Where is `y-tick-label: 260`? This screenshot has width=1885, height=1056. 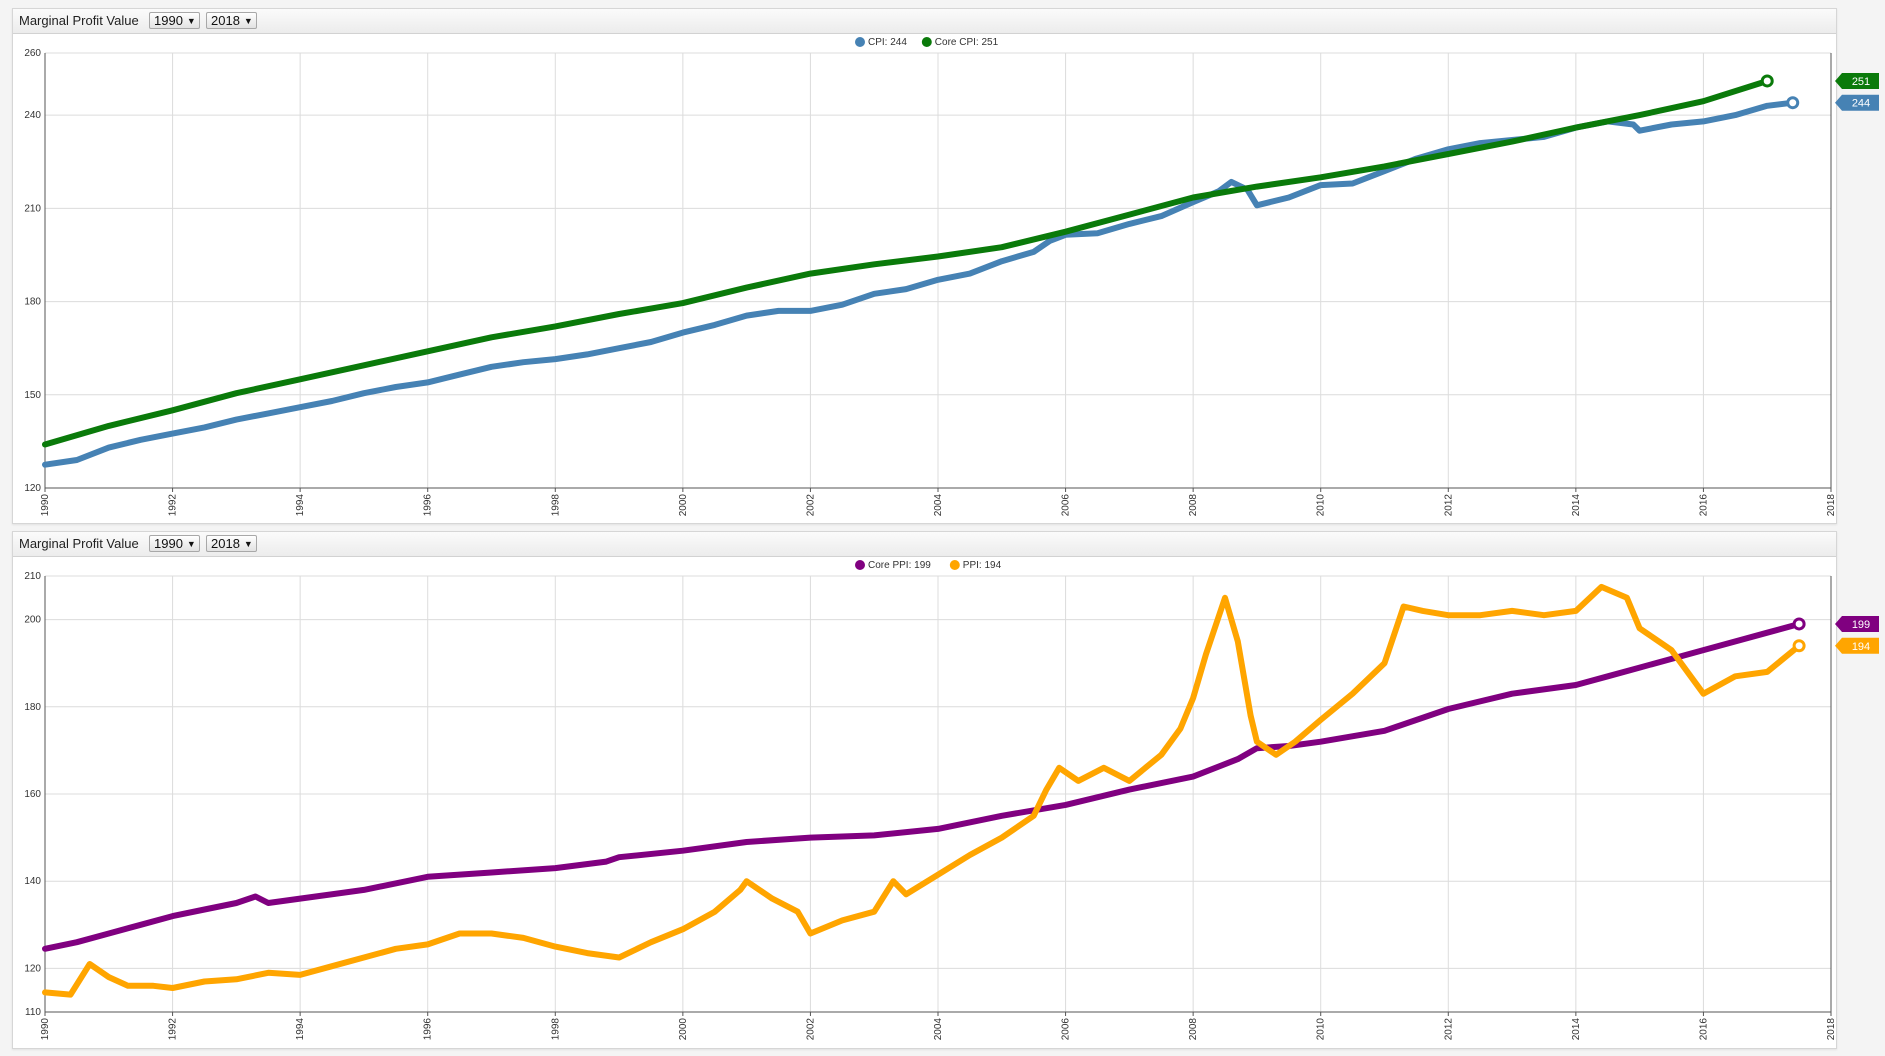 y-tick-label: 260 is located at coordinates (32, 53).